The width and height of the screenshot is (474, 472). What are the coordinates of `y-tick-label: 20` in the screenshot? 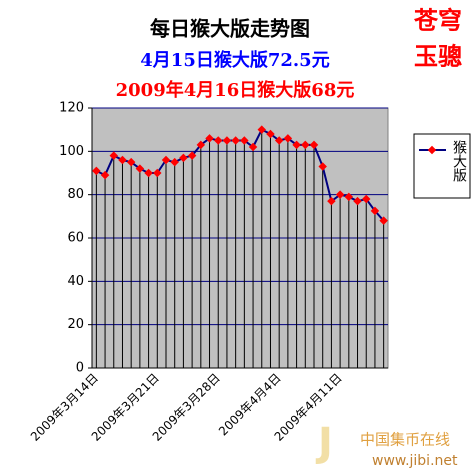 It's located at (75, 324).